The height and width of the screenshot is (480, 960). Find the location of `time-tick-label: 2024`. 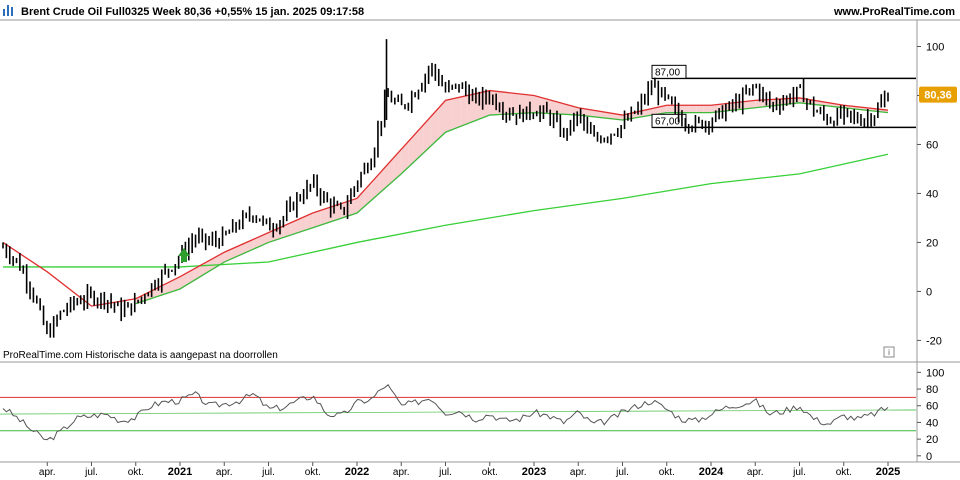

time-tick-label: 2024 is located at coordinates (711, 472).